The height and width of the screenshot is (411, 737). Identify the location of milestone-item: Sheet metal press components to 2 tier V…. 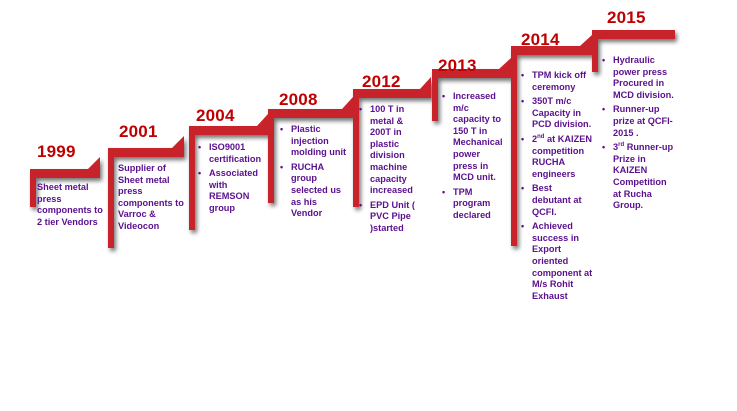
(70, 204).